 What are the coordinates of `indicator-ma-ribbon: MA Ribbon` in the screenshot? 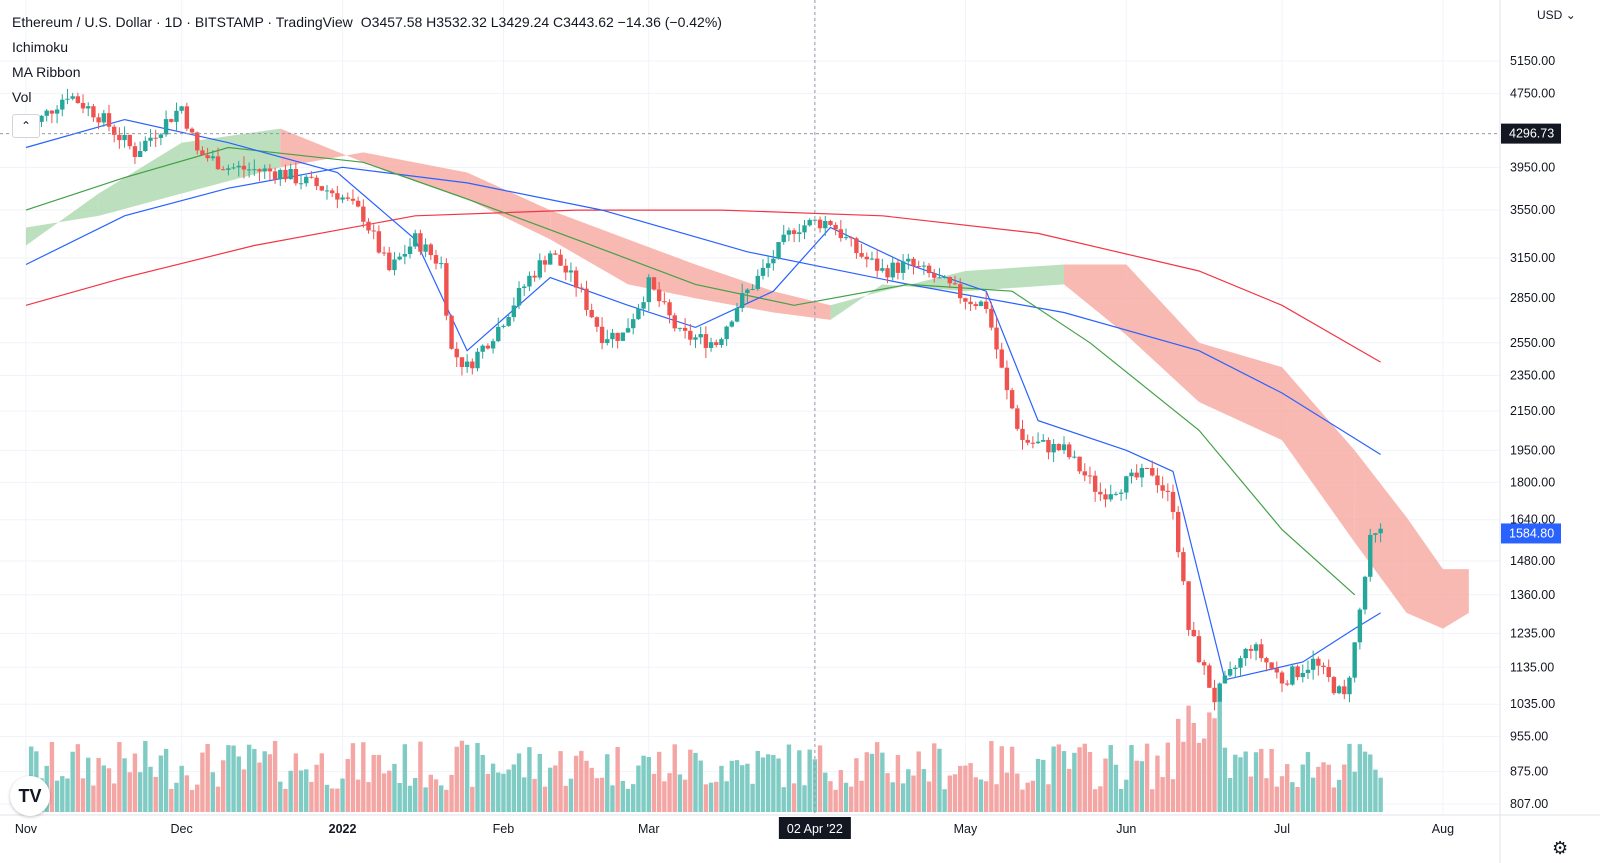 It's located at (46, 72).